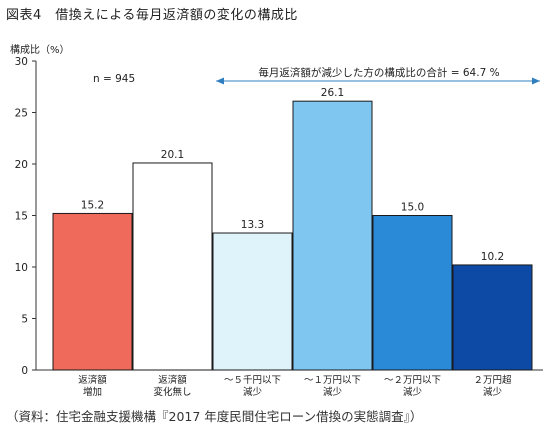  What do you see at coordinates (40, 49) in the screenshot?
I see `y-axis-label: 構成比（%）` at bounding box center [40, 49].